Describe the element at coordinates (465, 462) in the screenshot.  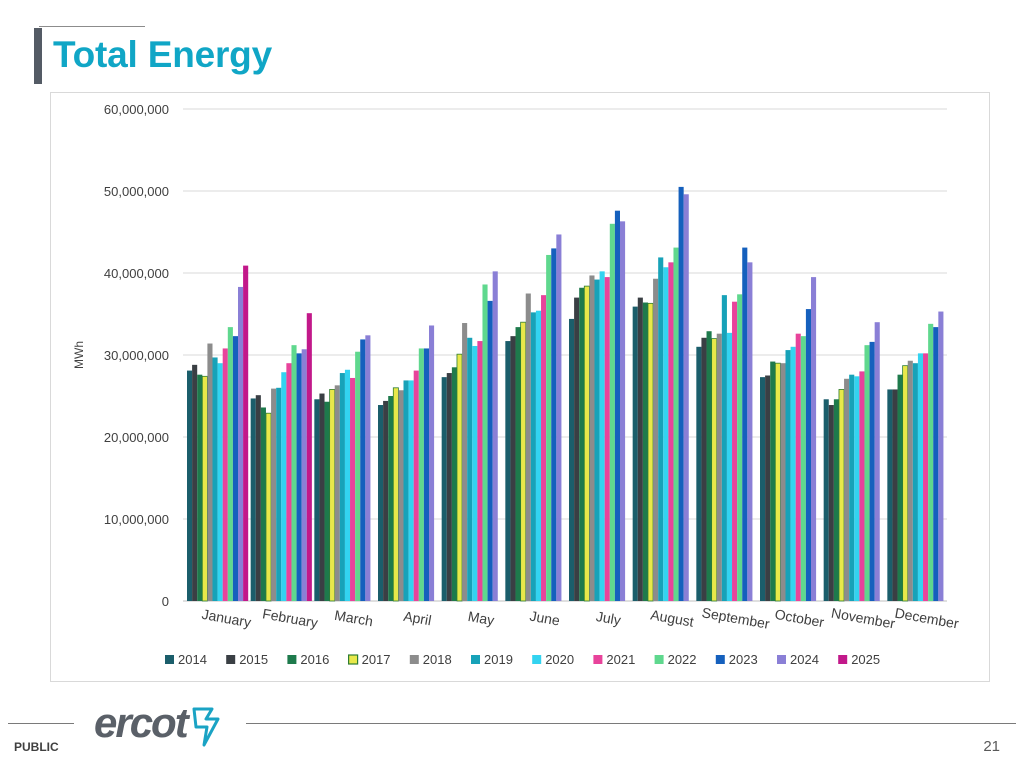
I see `bar-2018-may` at that location.